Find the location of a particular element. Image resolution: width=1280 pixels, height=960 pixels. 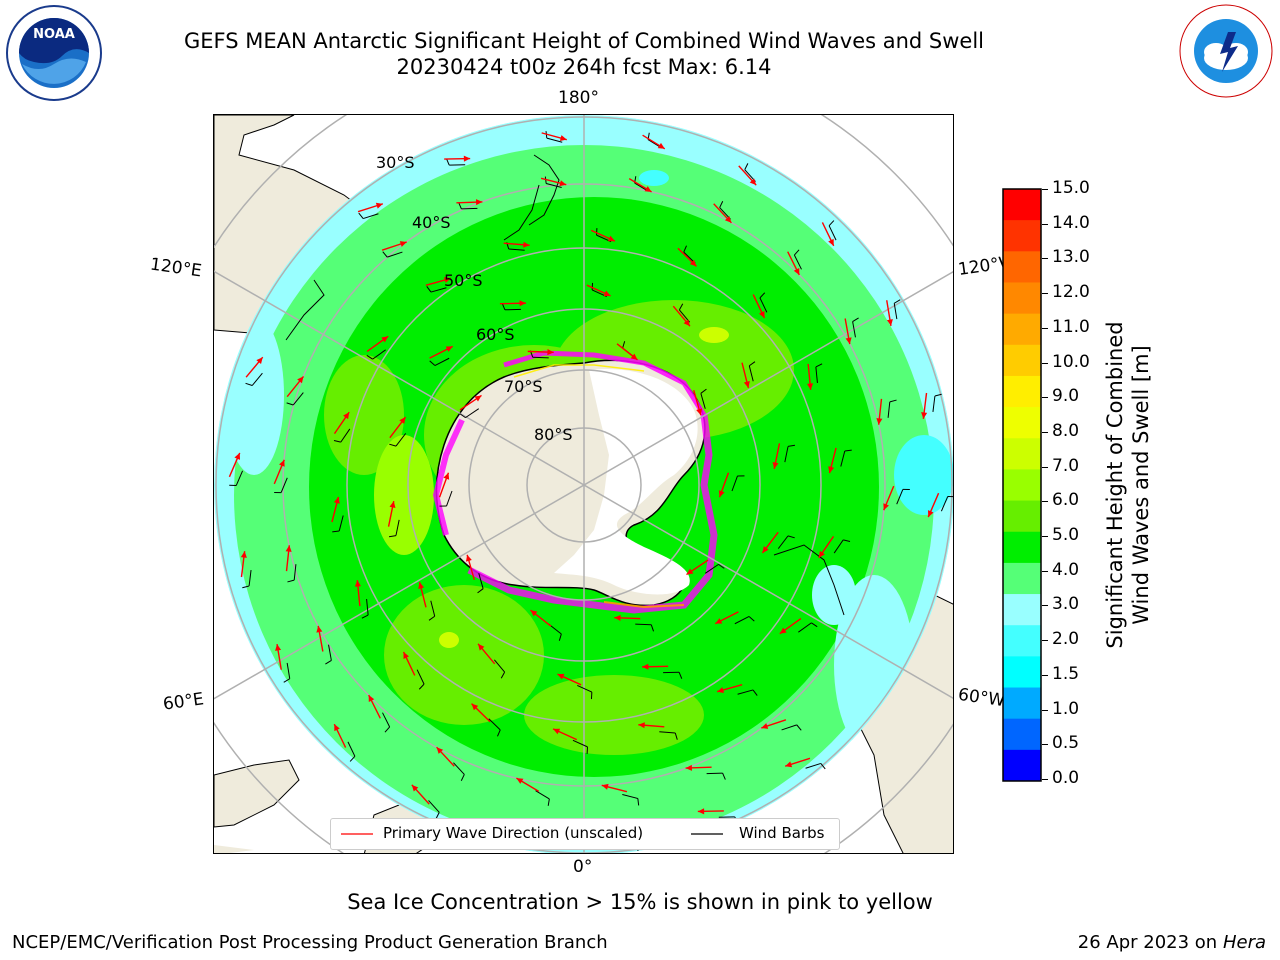

colorbar-tick-label: 7.0 is located at coordinates (1066, 465).